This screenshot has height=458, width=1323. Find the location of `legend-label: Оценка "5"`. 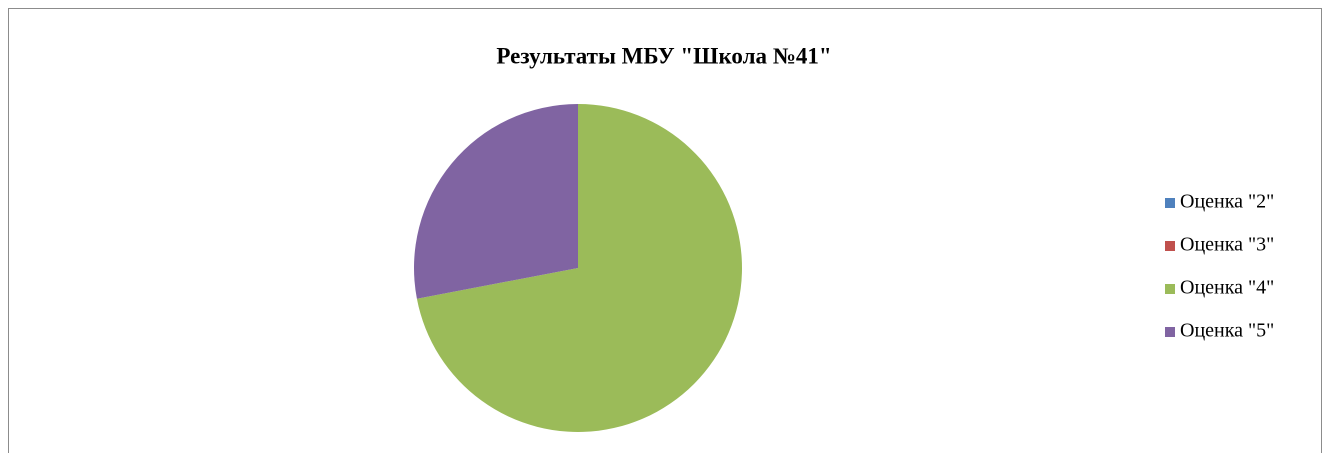

legend-label: Оценка "5" is located at coordinates (1227, 331).